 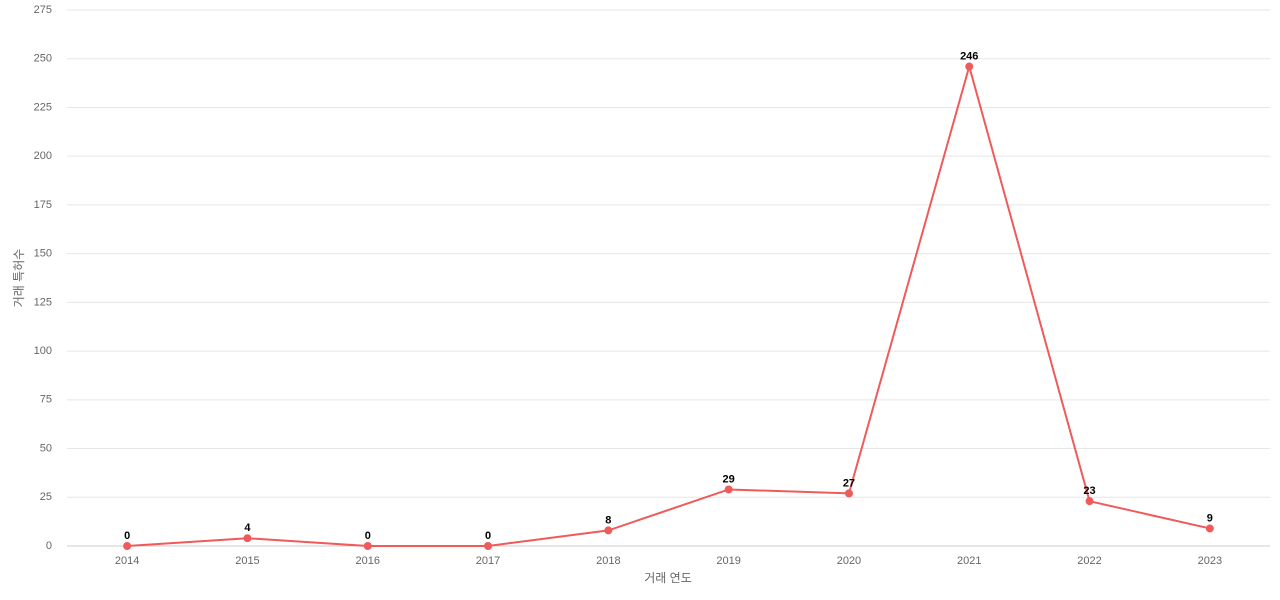 What do you see at coordinates (1089, 491) in the screenshot?
I see `data-label: 23` at bounding box center [1089, 491].